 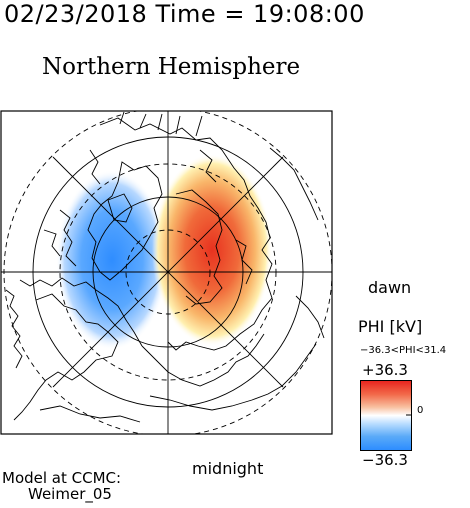 I want to click on negative-cell, so click(x=112, y=260).